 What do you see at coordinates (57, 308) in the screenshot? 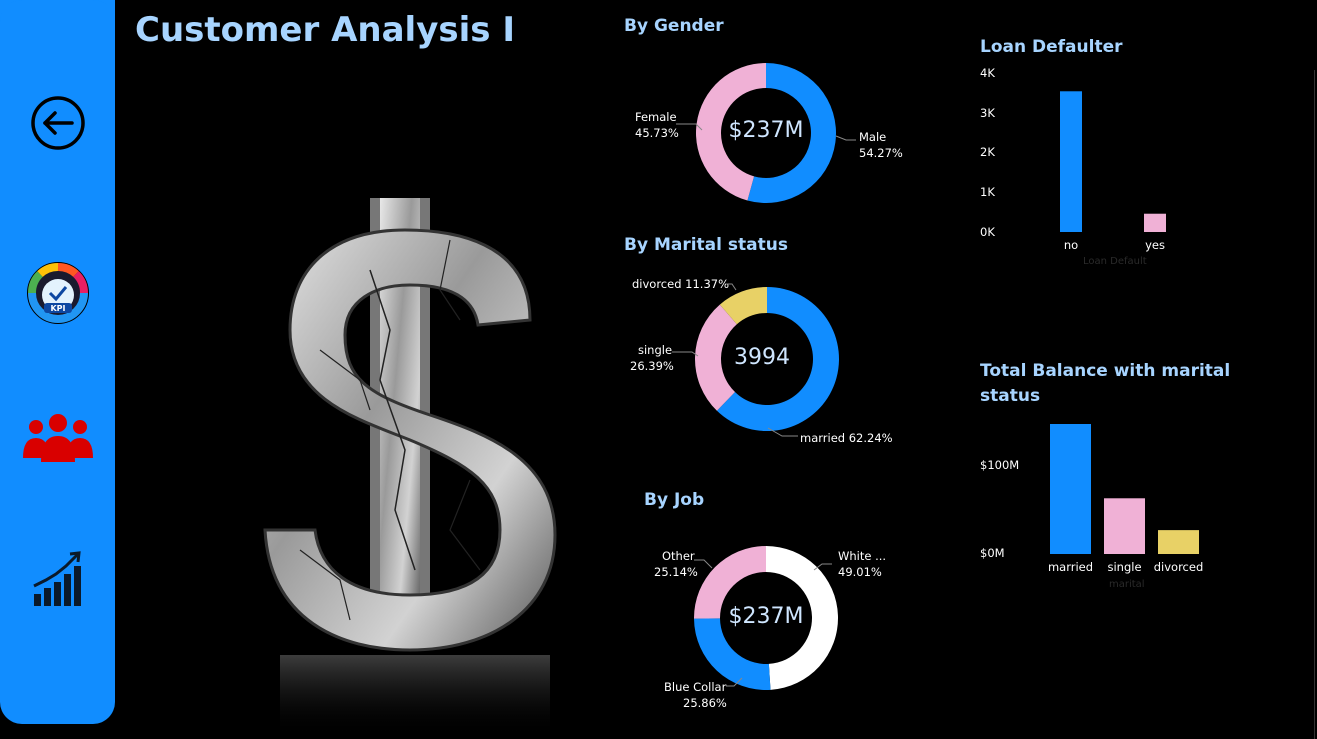
I see `svg-text: KPI` at bounding box center [57, 308].